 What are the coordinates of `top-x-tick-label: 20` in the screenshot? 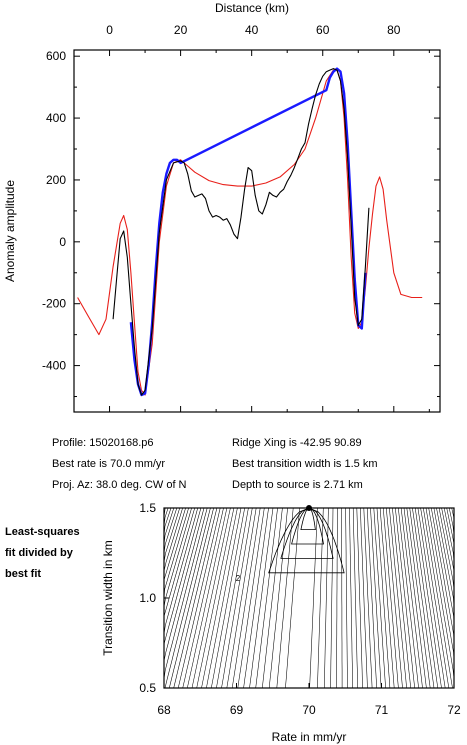 It's located at (181, 30).